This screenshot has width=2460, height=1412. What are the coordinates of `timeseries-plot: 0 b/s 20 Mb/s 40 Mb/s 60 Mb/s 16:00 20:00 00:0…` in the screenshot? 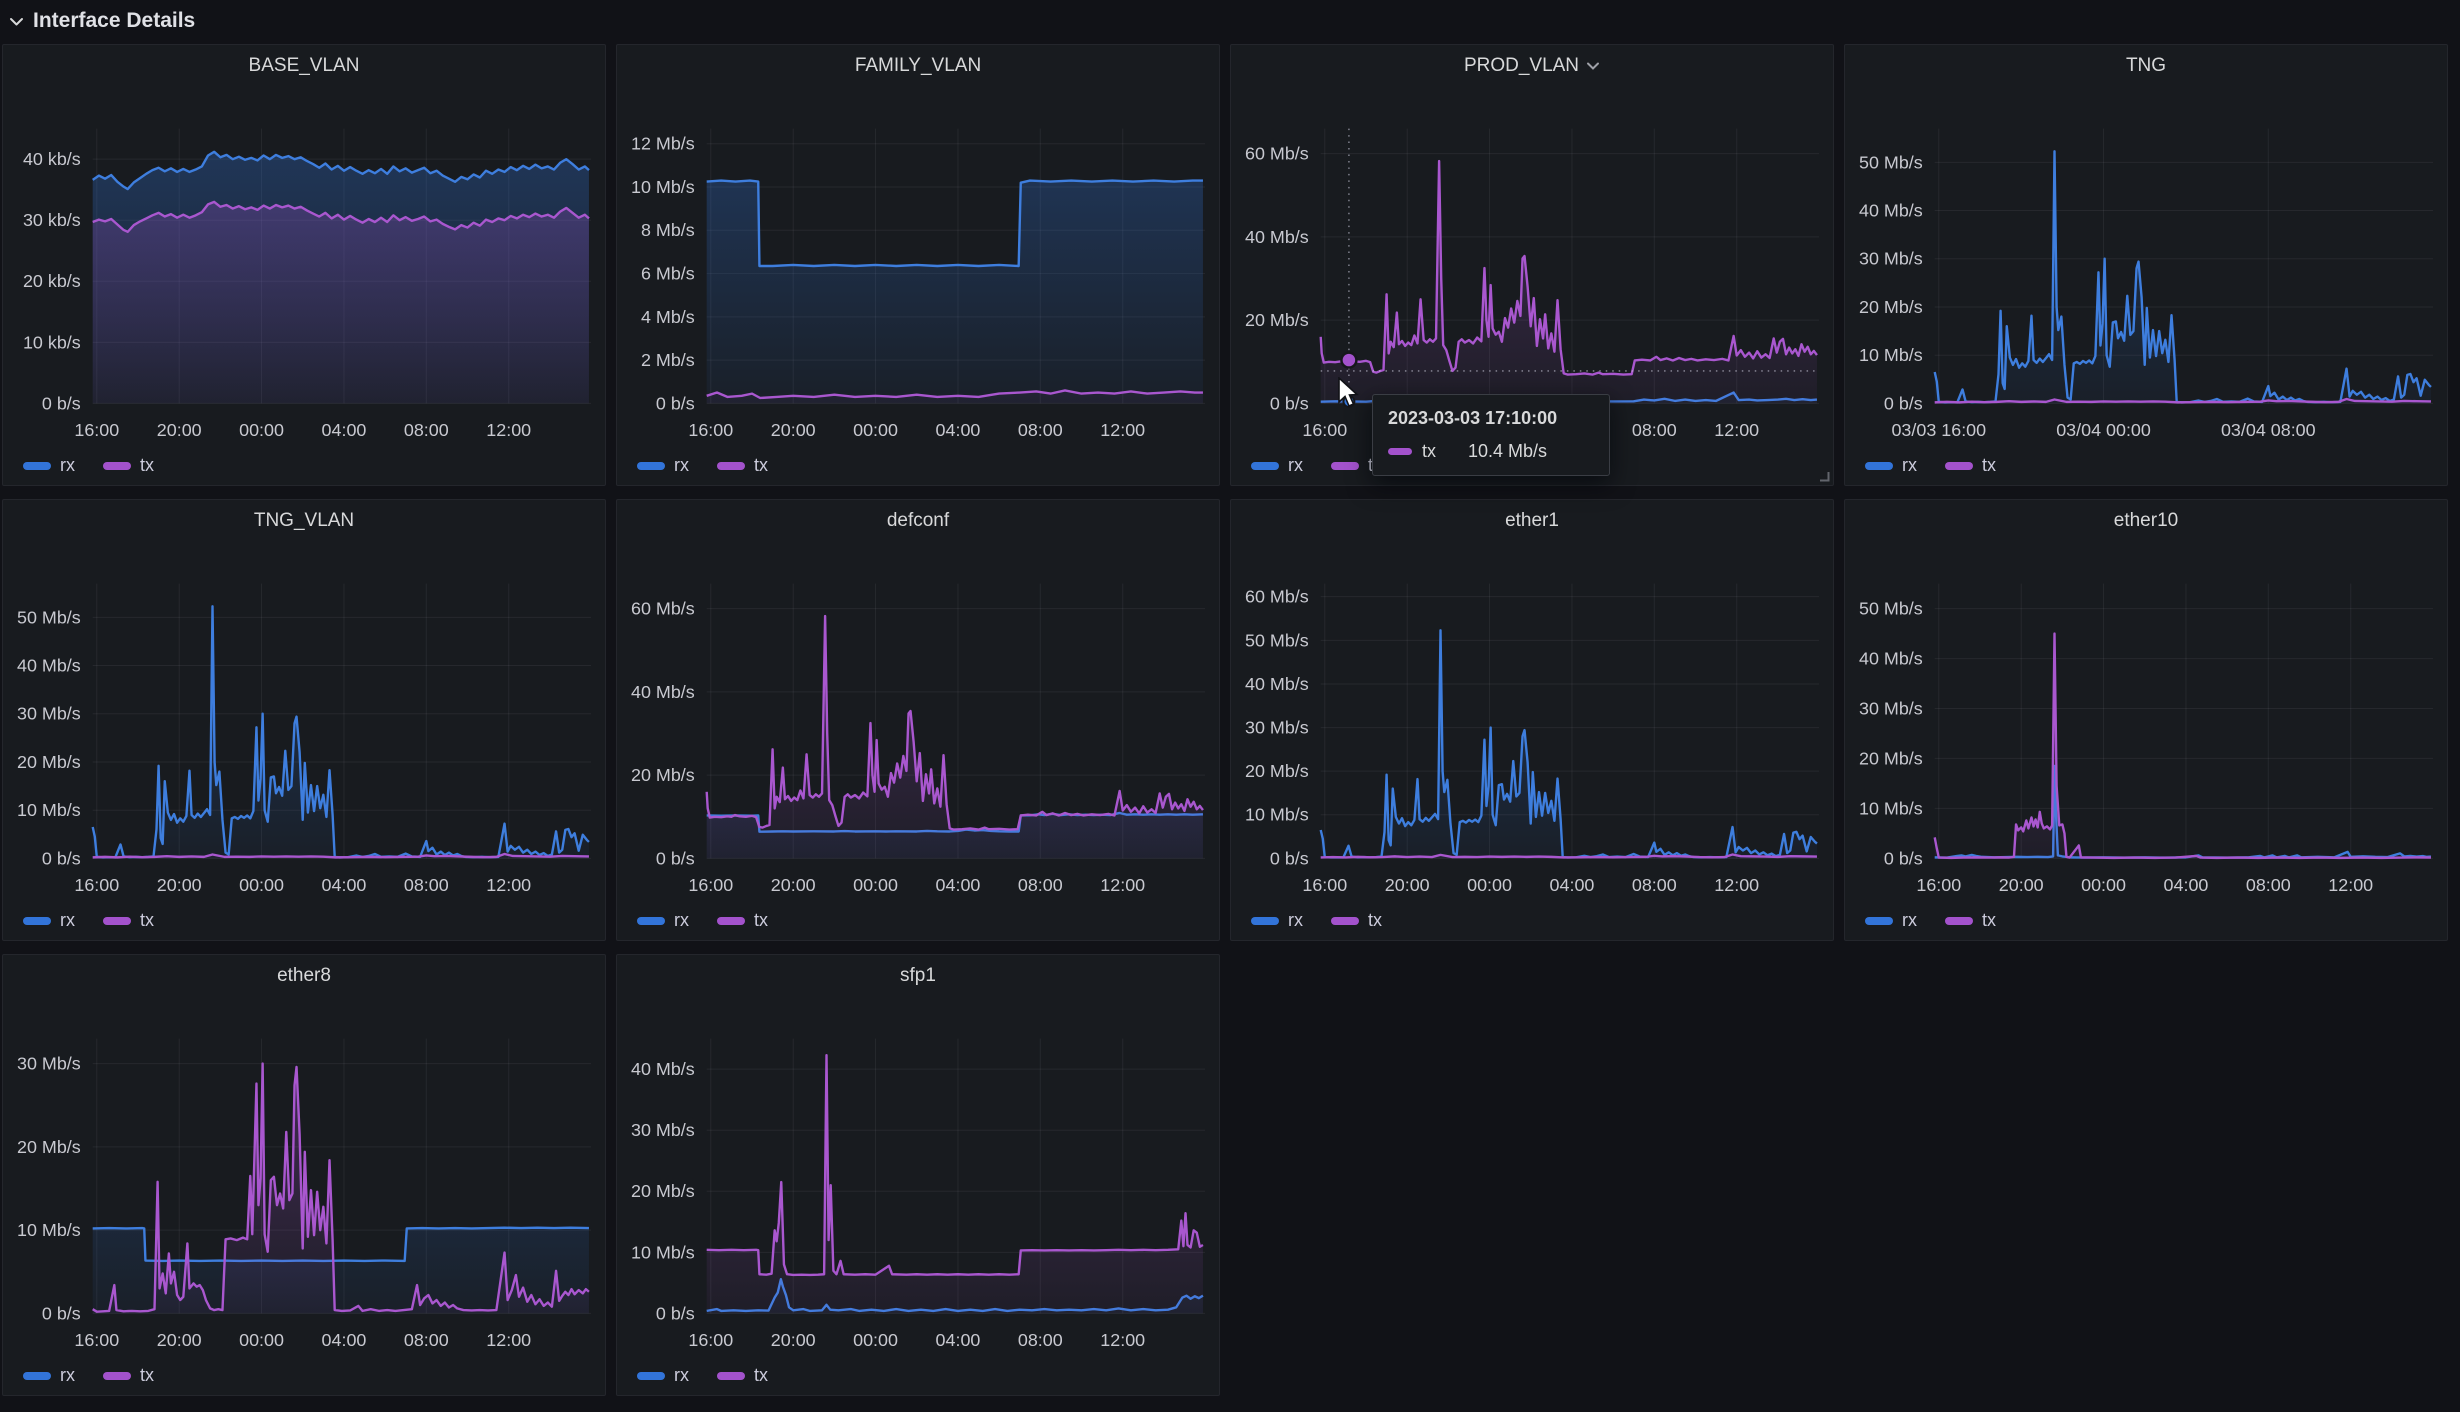 It's located at (918, 720).